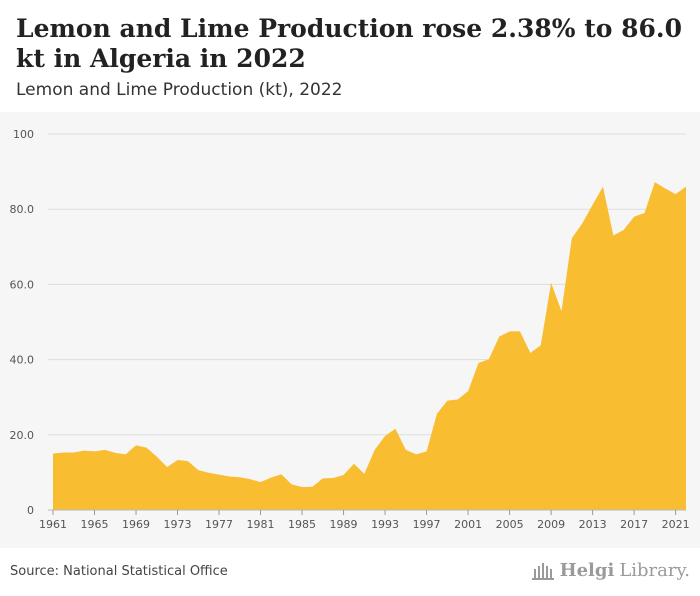 The height and width of the screenshot is (596, 700). What do you see at coordinates (136, 524) in the screenshot?
I see `x-tick-label: 1969` at bounding box center [136, 524].